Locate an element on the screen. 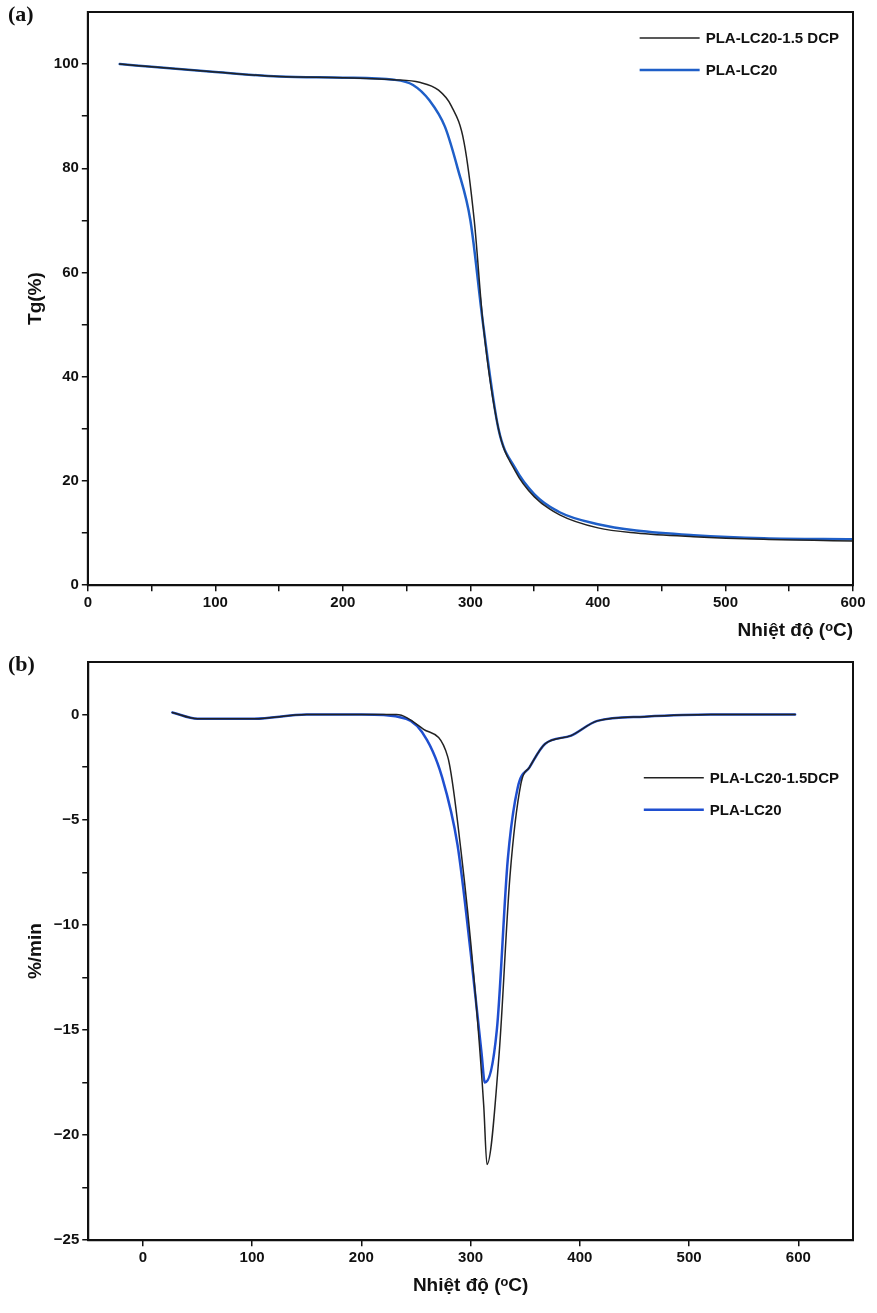  chart-title: (a) is located at coordinates (21, 13).